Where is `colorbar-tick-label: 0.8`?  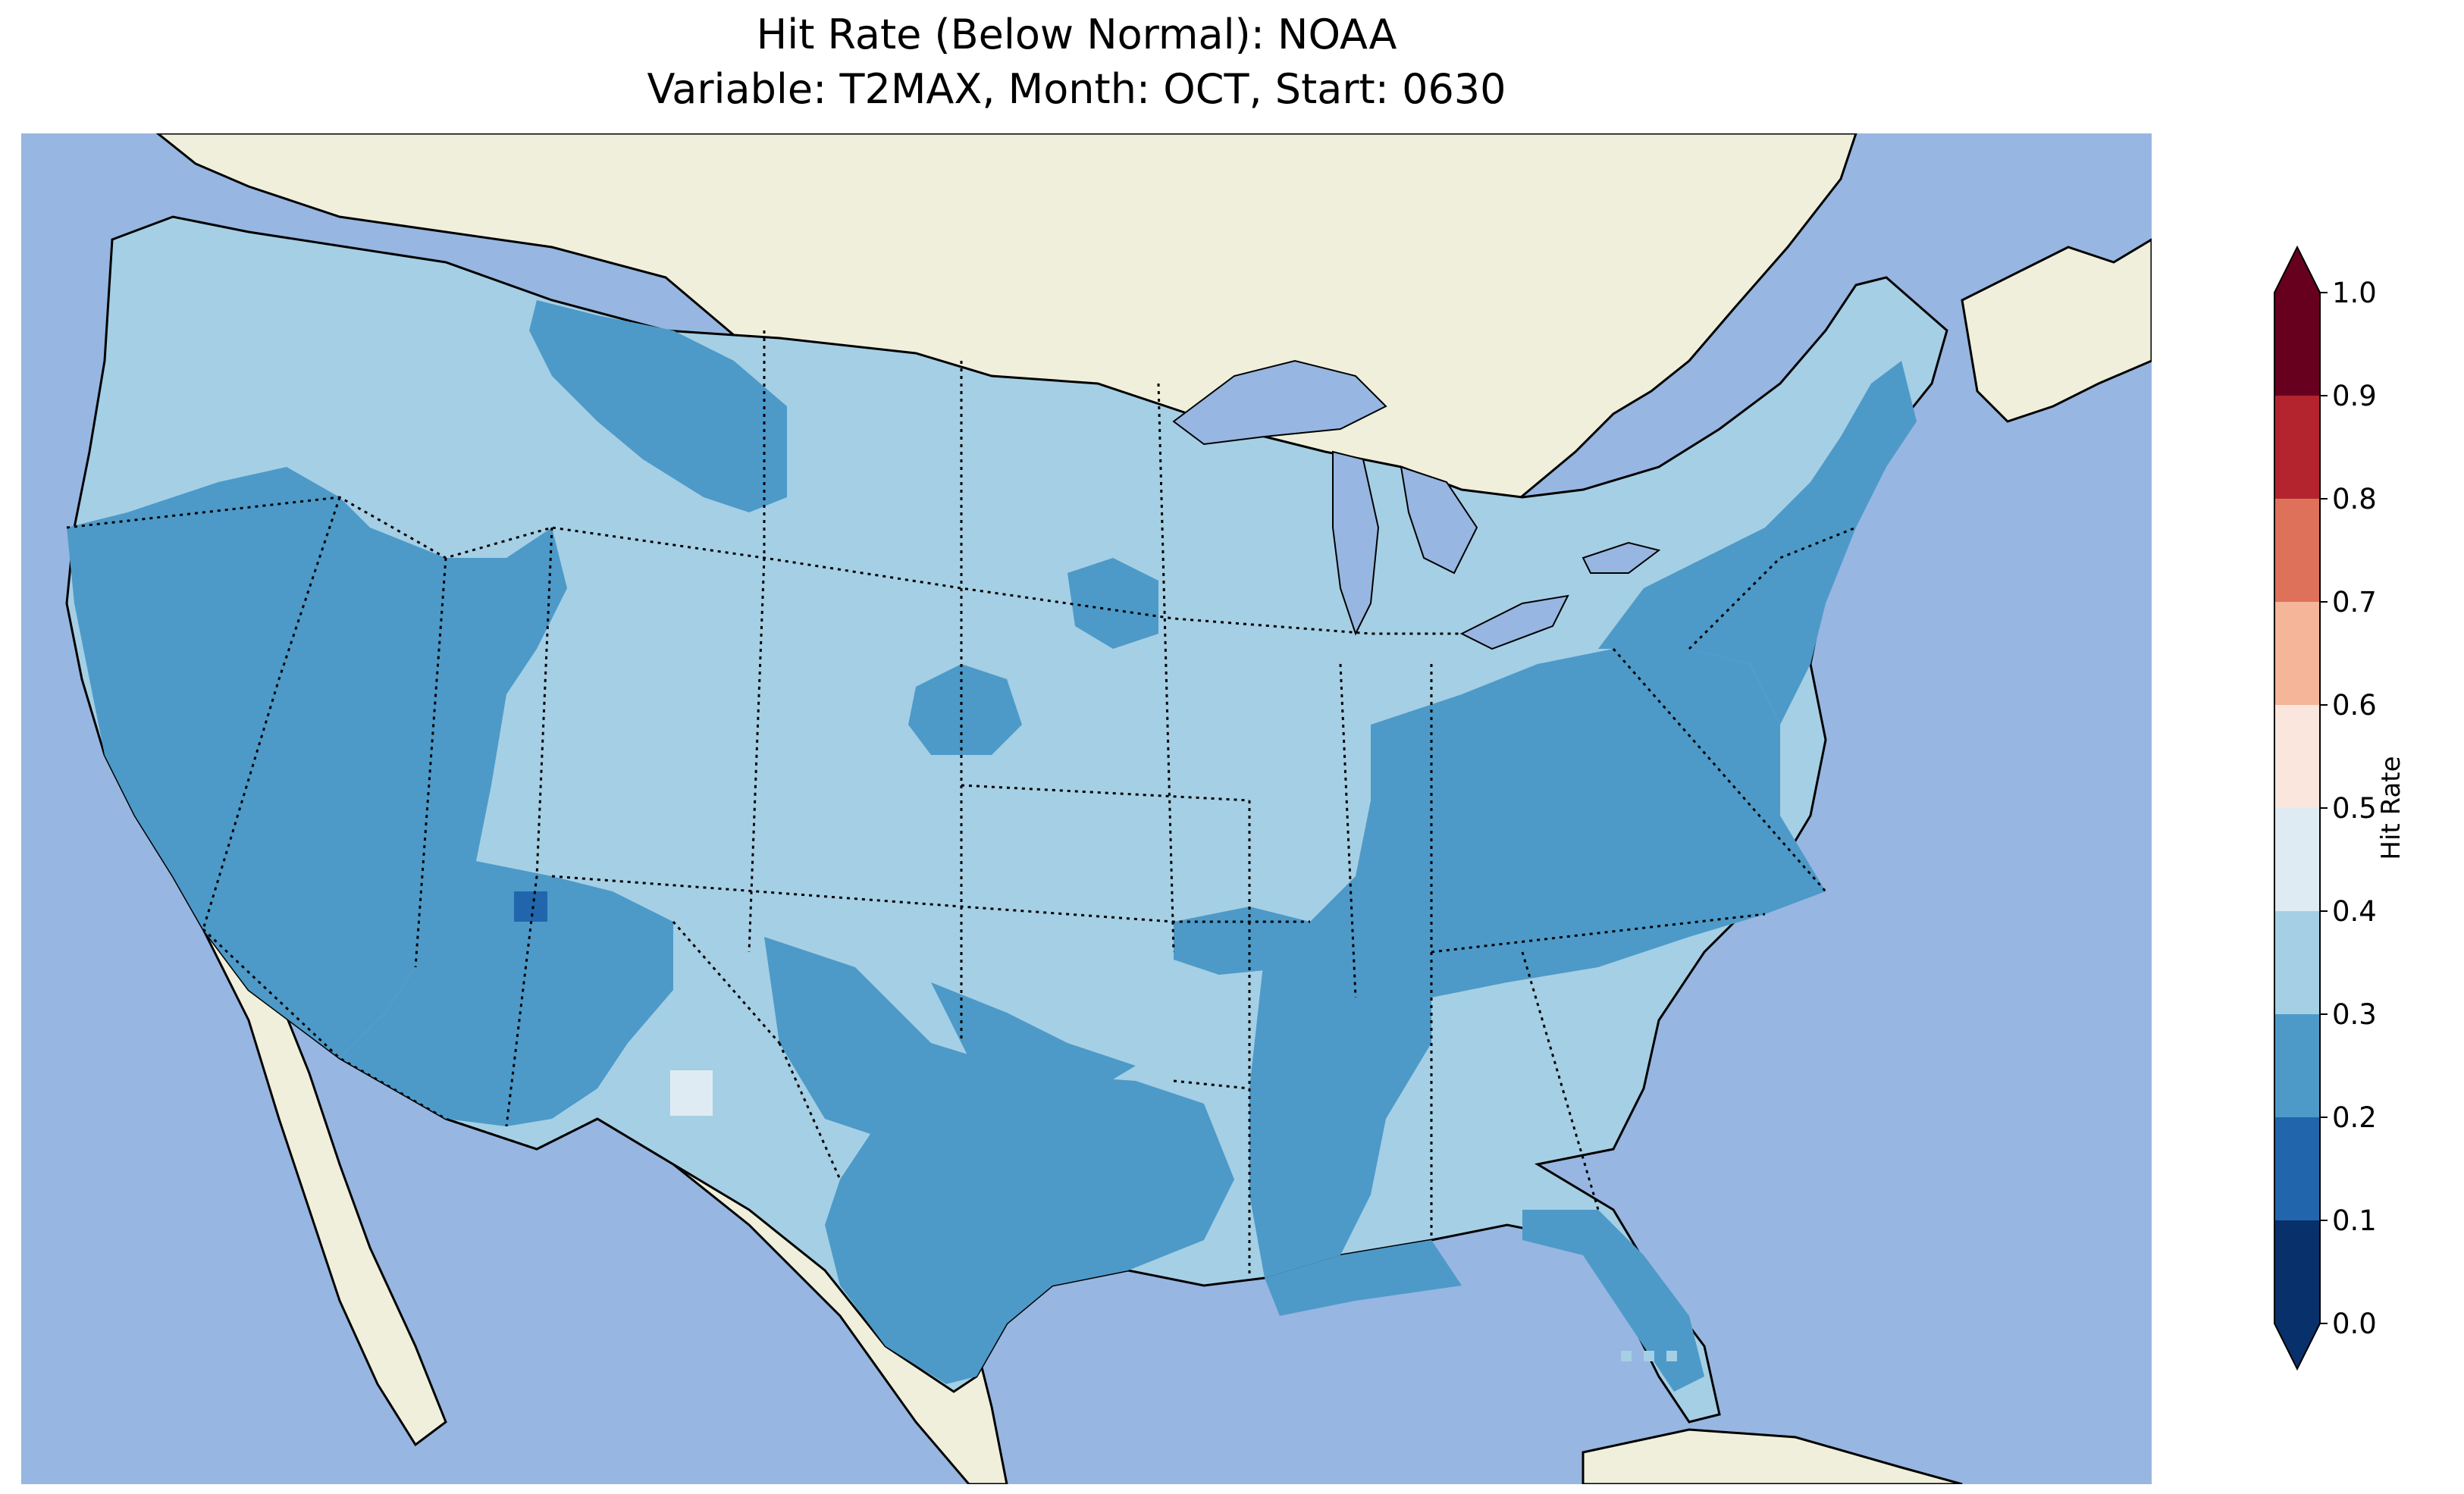
colorbar-tick-label: 0.8 is located at coordinates (2354, 499).